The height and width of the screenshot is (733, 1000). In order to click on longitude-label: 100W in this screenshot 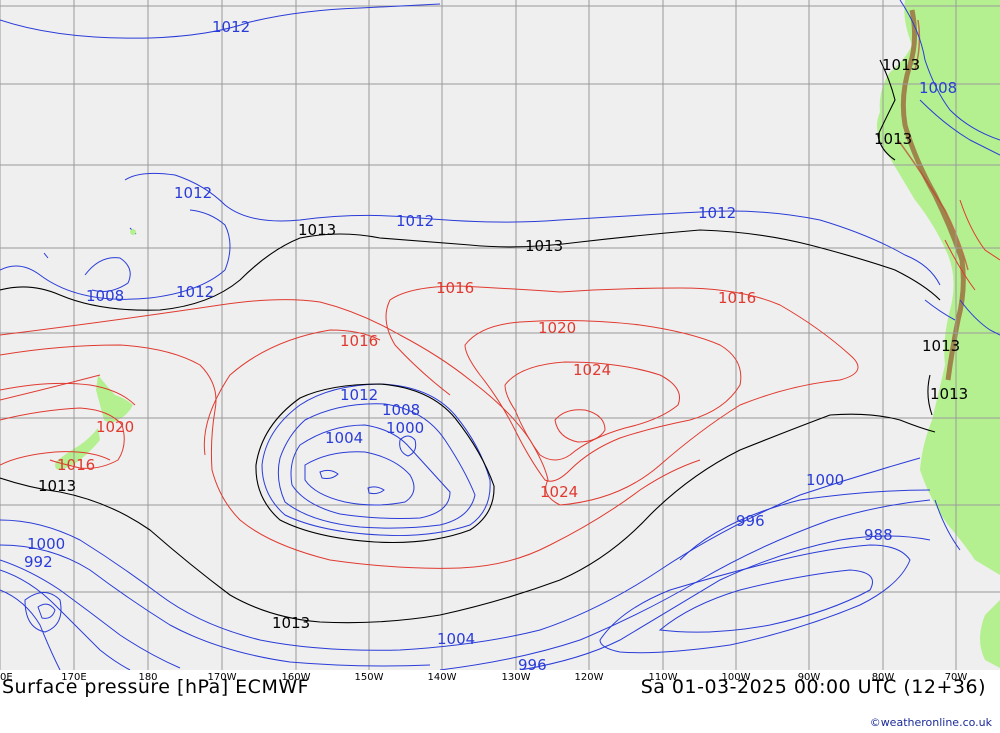, I will do `click(736, 677)`.